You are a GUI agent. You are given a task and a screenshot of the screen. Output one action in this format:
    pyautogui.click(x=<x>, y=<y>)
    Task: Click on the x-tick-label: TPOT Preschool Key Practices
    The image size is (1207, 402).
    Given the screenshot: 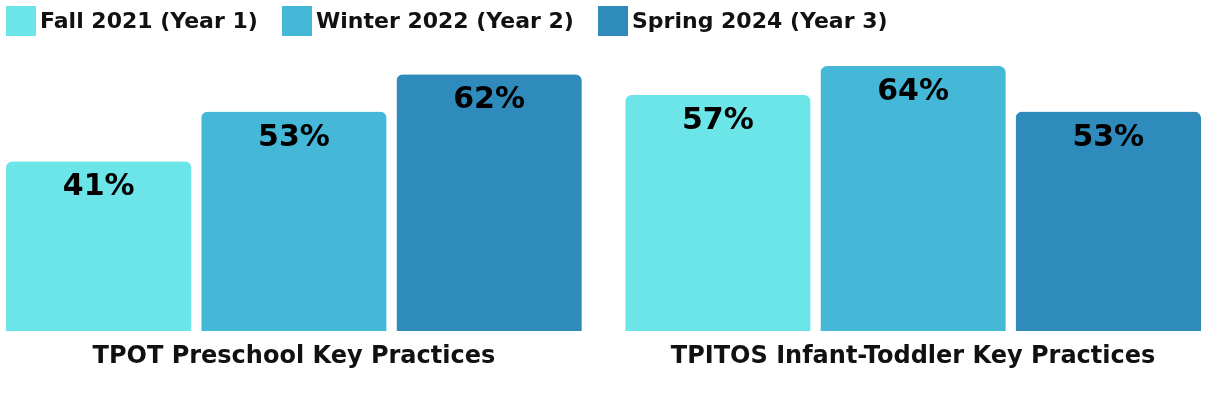 What is the action you would take?
    pyautogui.click(x=294, y=354)
    